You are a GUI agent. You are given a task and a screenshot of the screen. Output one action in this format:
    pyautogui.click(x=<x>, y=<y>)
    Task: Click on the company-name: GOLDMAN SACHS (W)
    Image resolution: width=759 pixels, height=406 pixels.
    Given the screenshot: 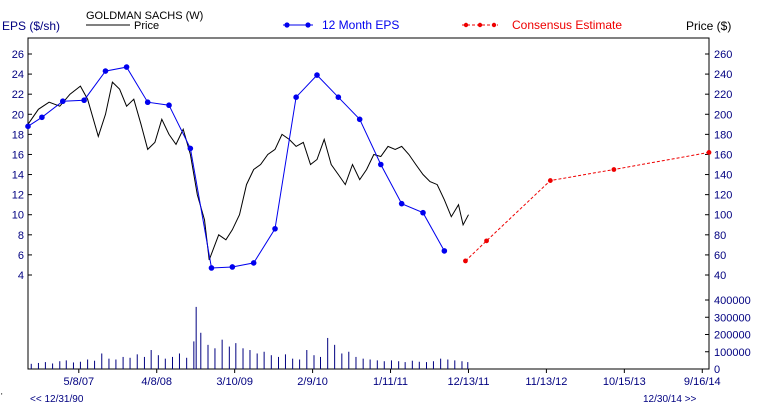 What is the action you would take?
    pyautogui.click(x=144, y=16)
    